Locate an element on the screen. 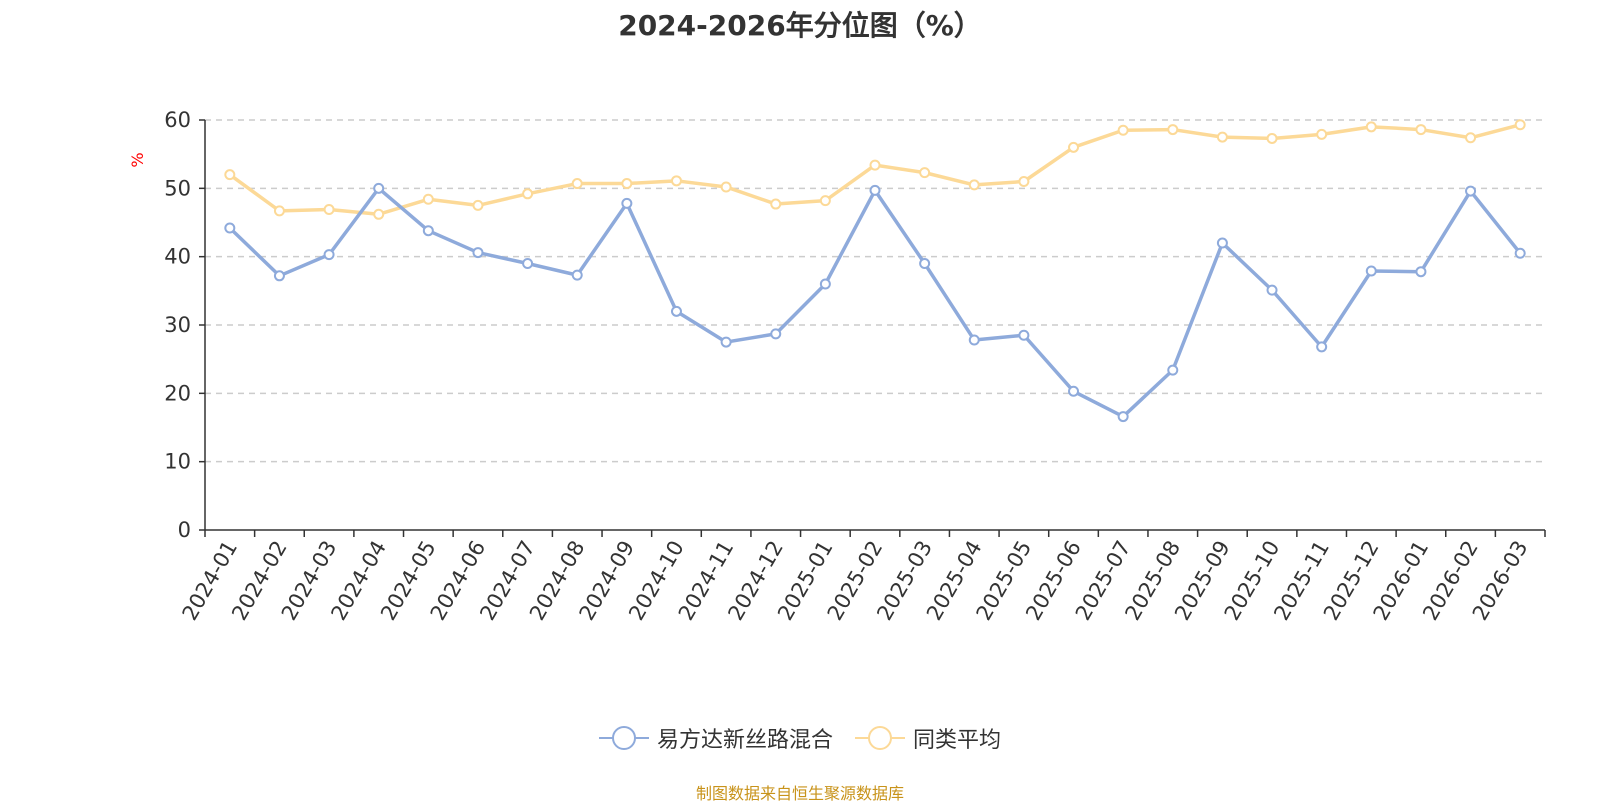  legend-label-fund: 易方达新丝路混合 is located at coordinates (744, 740).